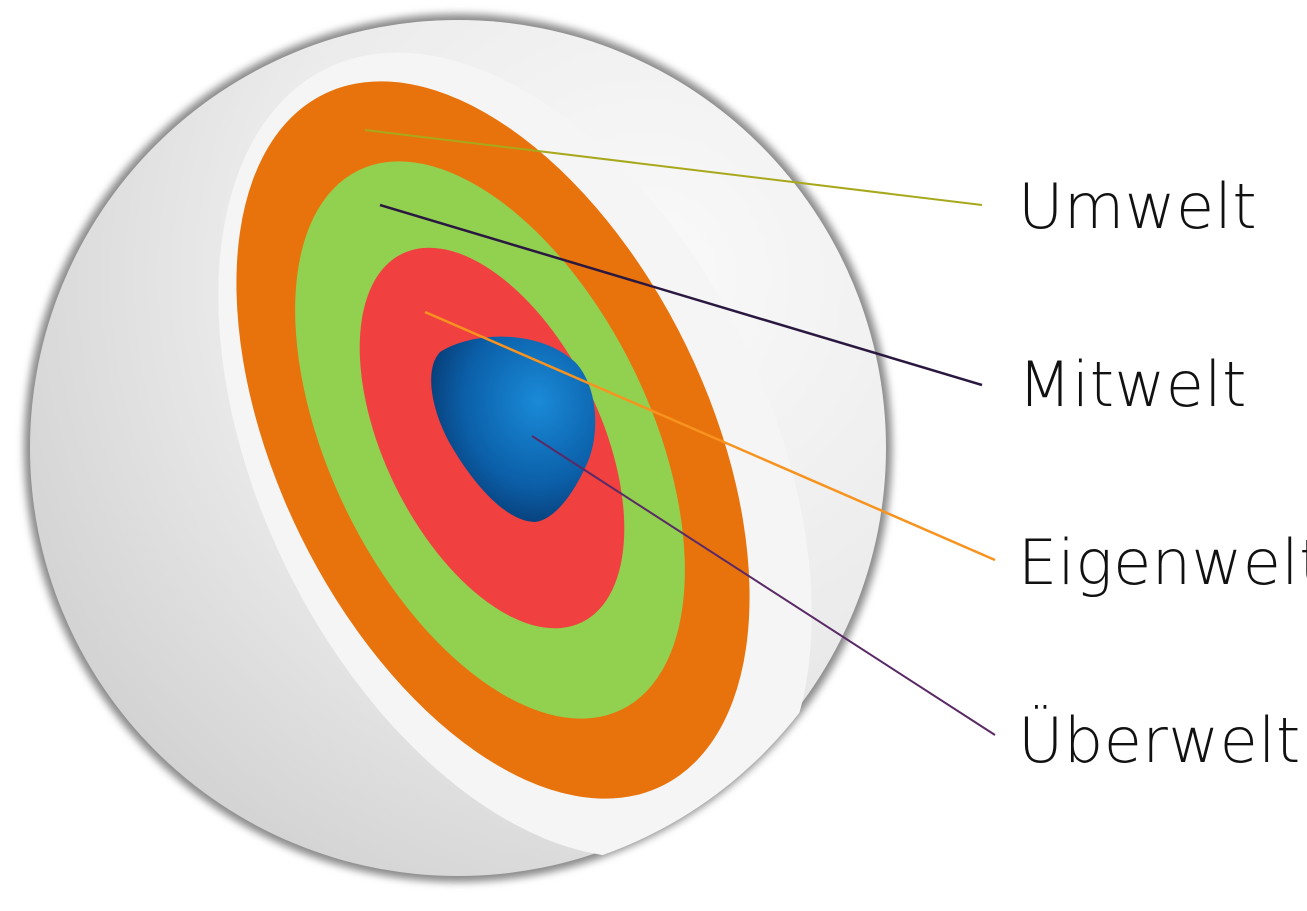  I want to click on label-umwelt: Umwelt, so click(1138, 206).